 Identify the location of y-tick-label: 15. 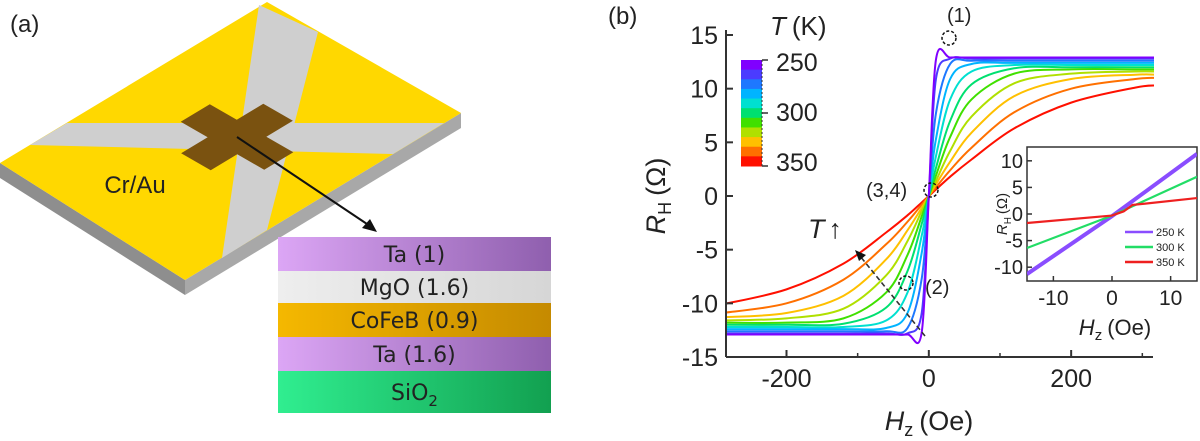
(704, 36).